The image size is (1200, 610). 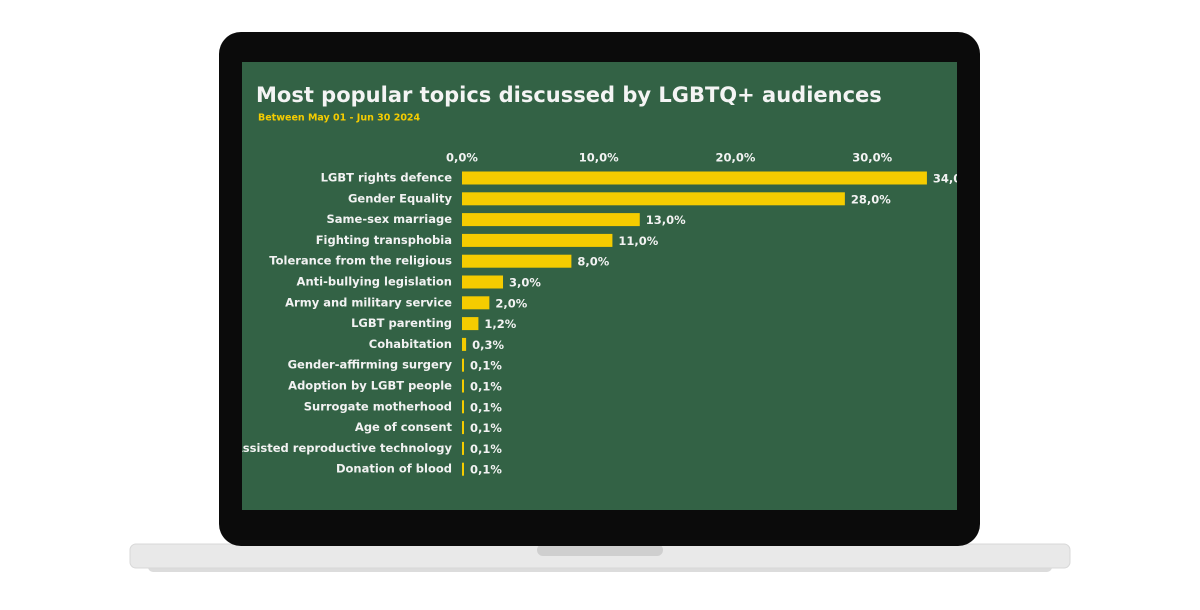 I want to click on category-label: LGBT rights defence, so click(x=387, y=178).